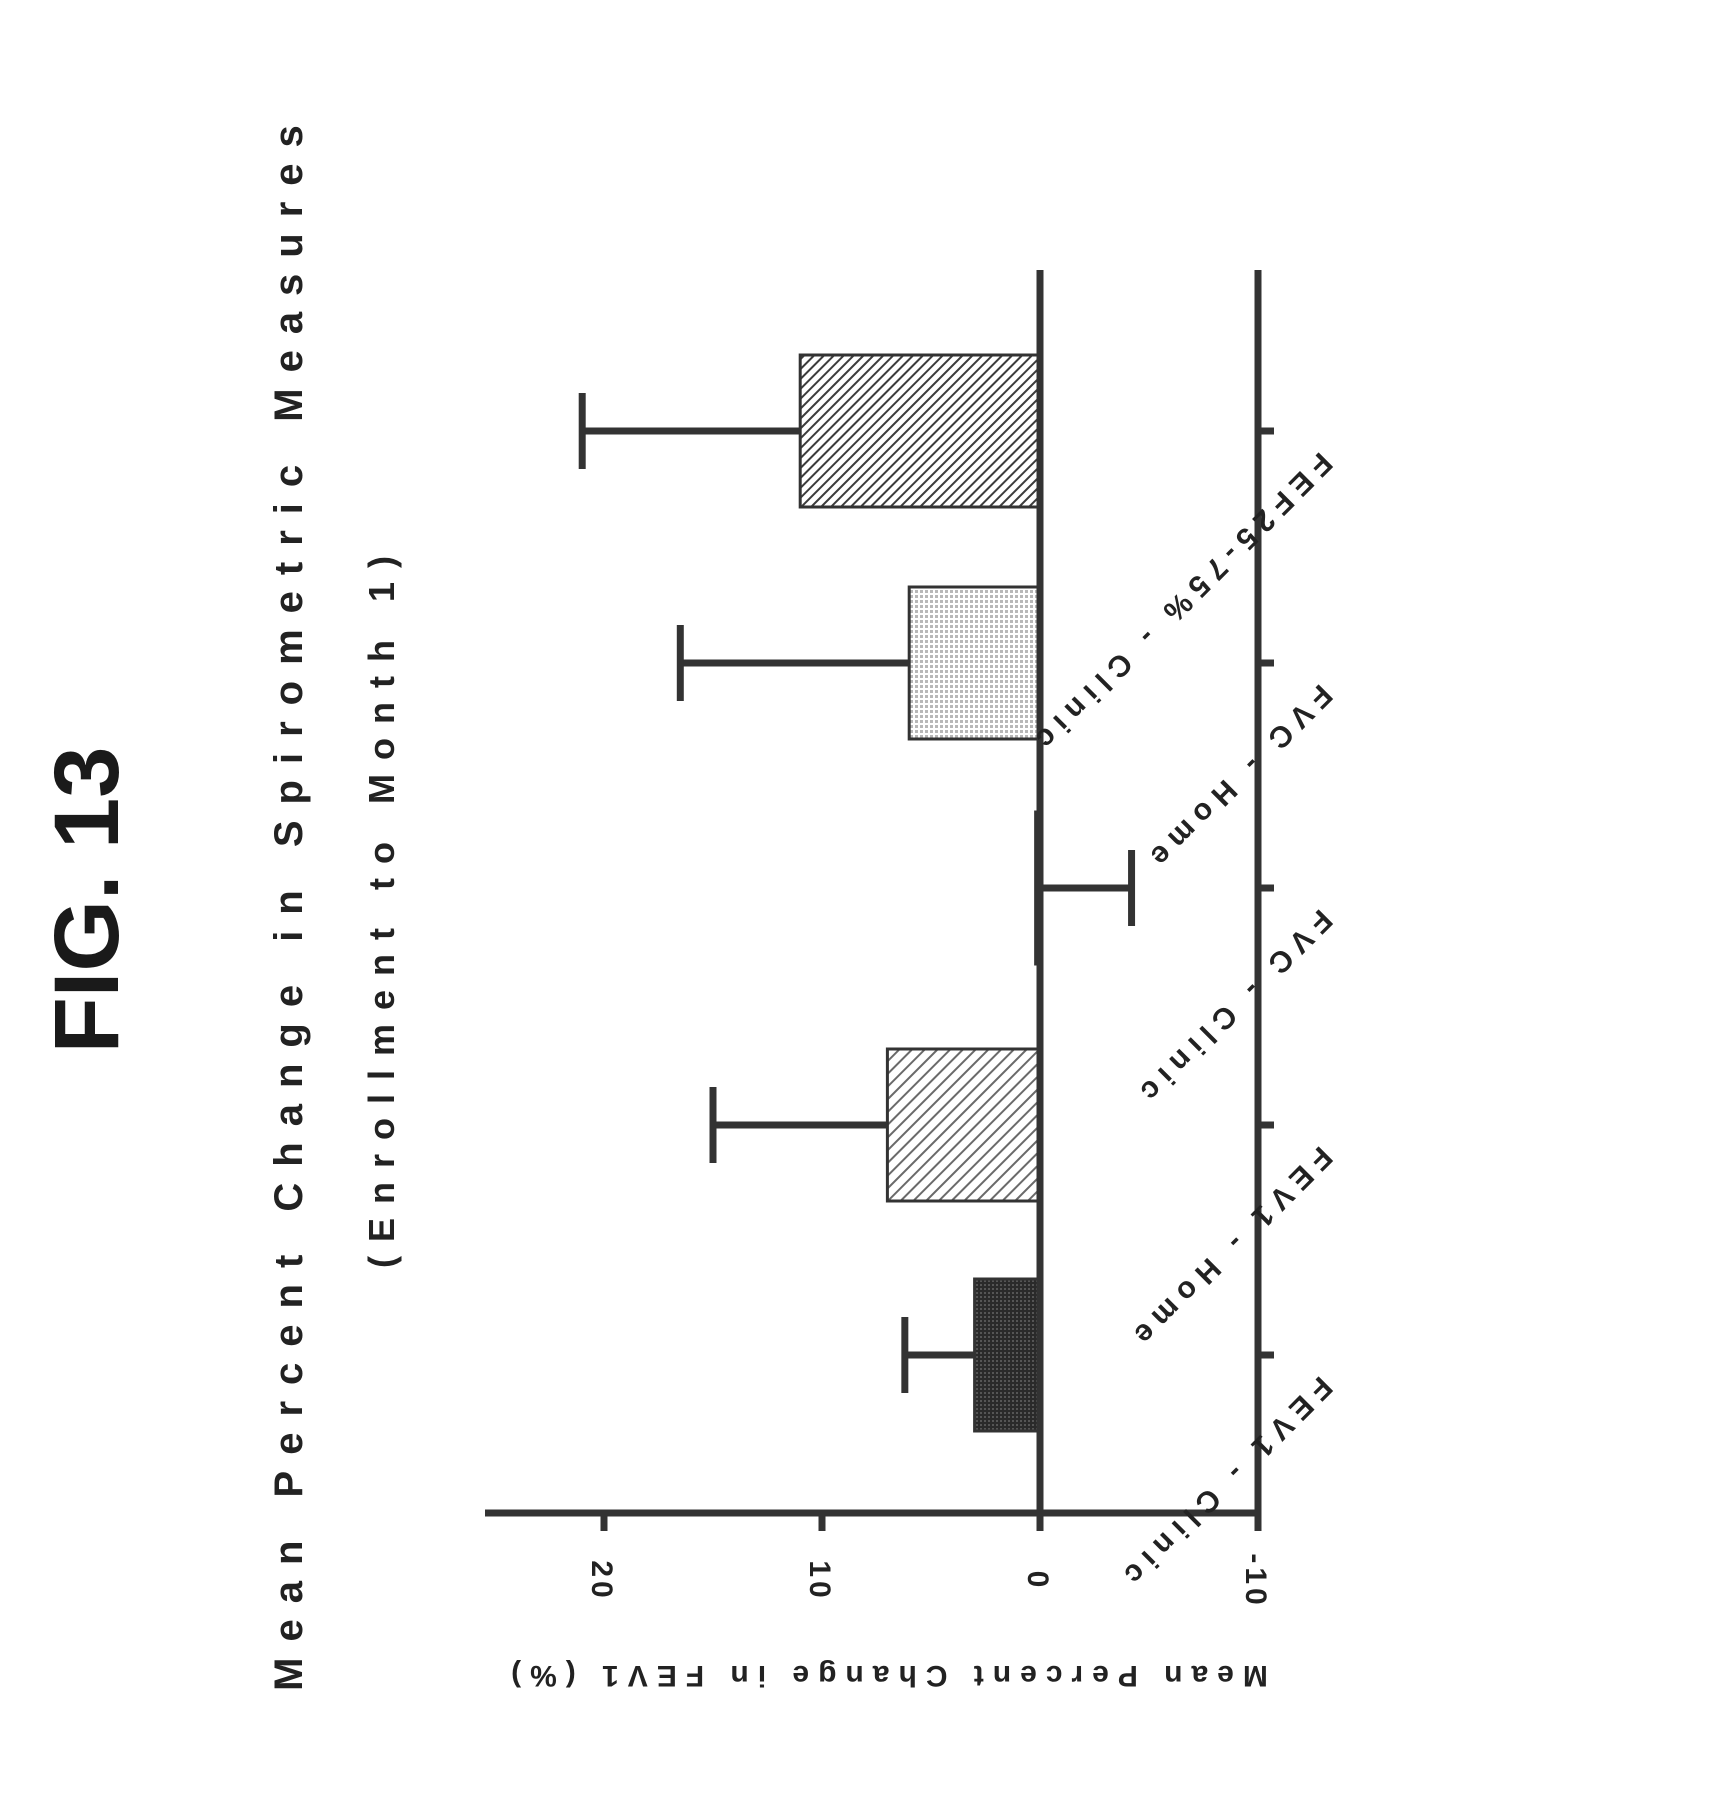  Describe the element at coordinates (1225, 1483) in the screenshot. I see `category-label-1: FEV1 - Clinic` at that location.